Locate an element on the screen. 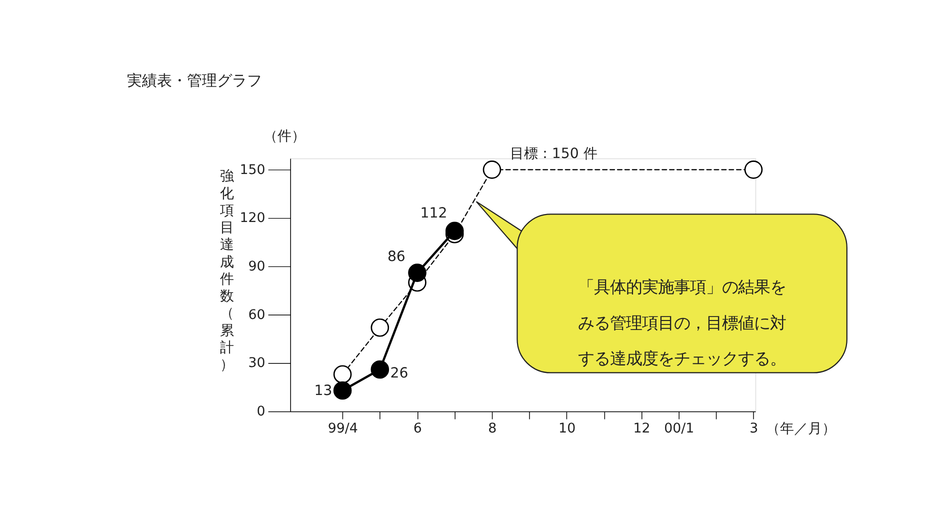 This screenshot has width=931, height=518. data-label: 112 is located at coordinates (434, 214).